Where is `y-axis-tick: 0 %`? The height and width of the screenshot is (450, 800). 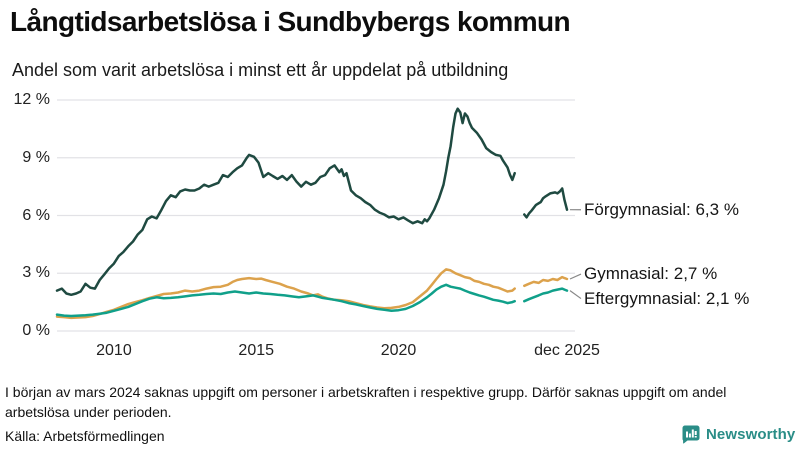
y-axis-tick: 0 % is located at coordinates (36, 330).